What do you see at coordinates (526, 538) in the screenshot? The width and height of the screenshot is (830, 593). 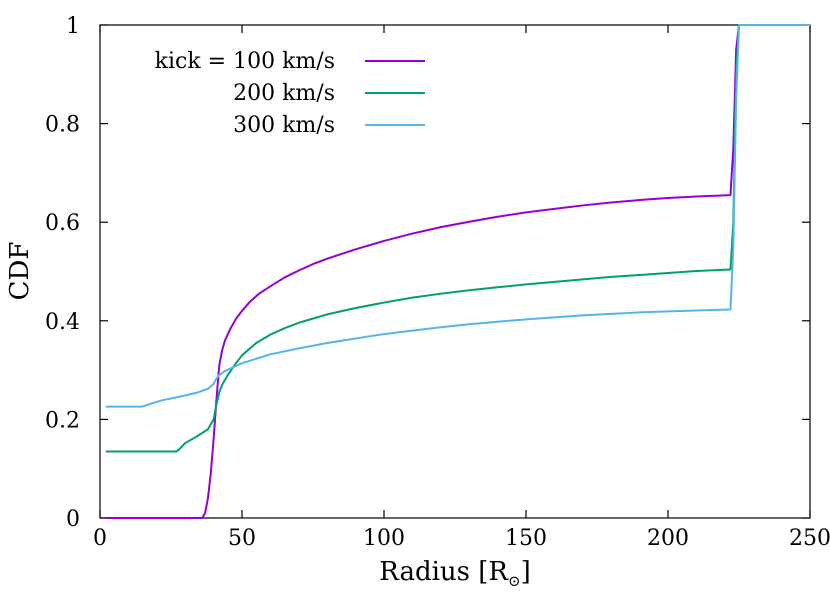 I see `x-tick-label: 150` at bounding box center [526, 538].